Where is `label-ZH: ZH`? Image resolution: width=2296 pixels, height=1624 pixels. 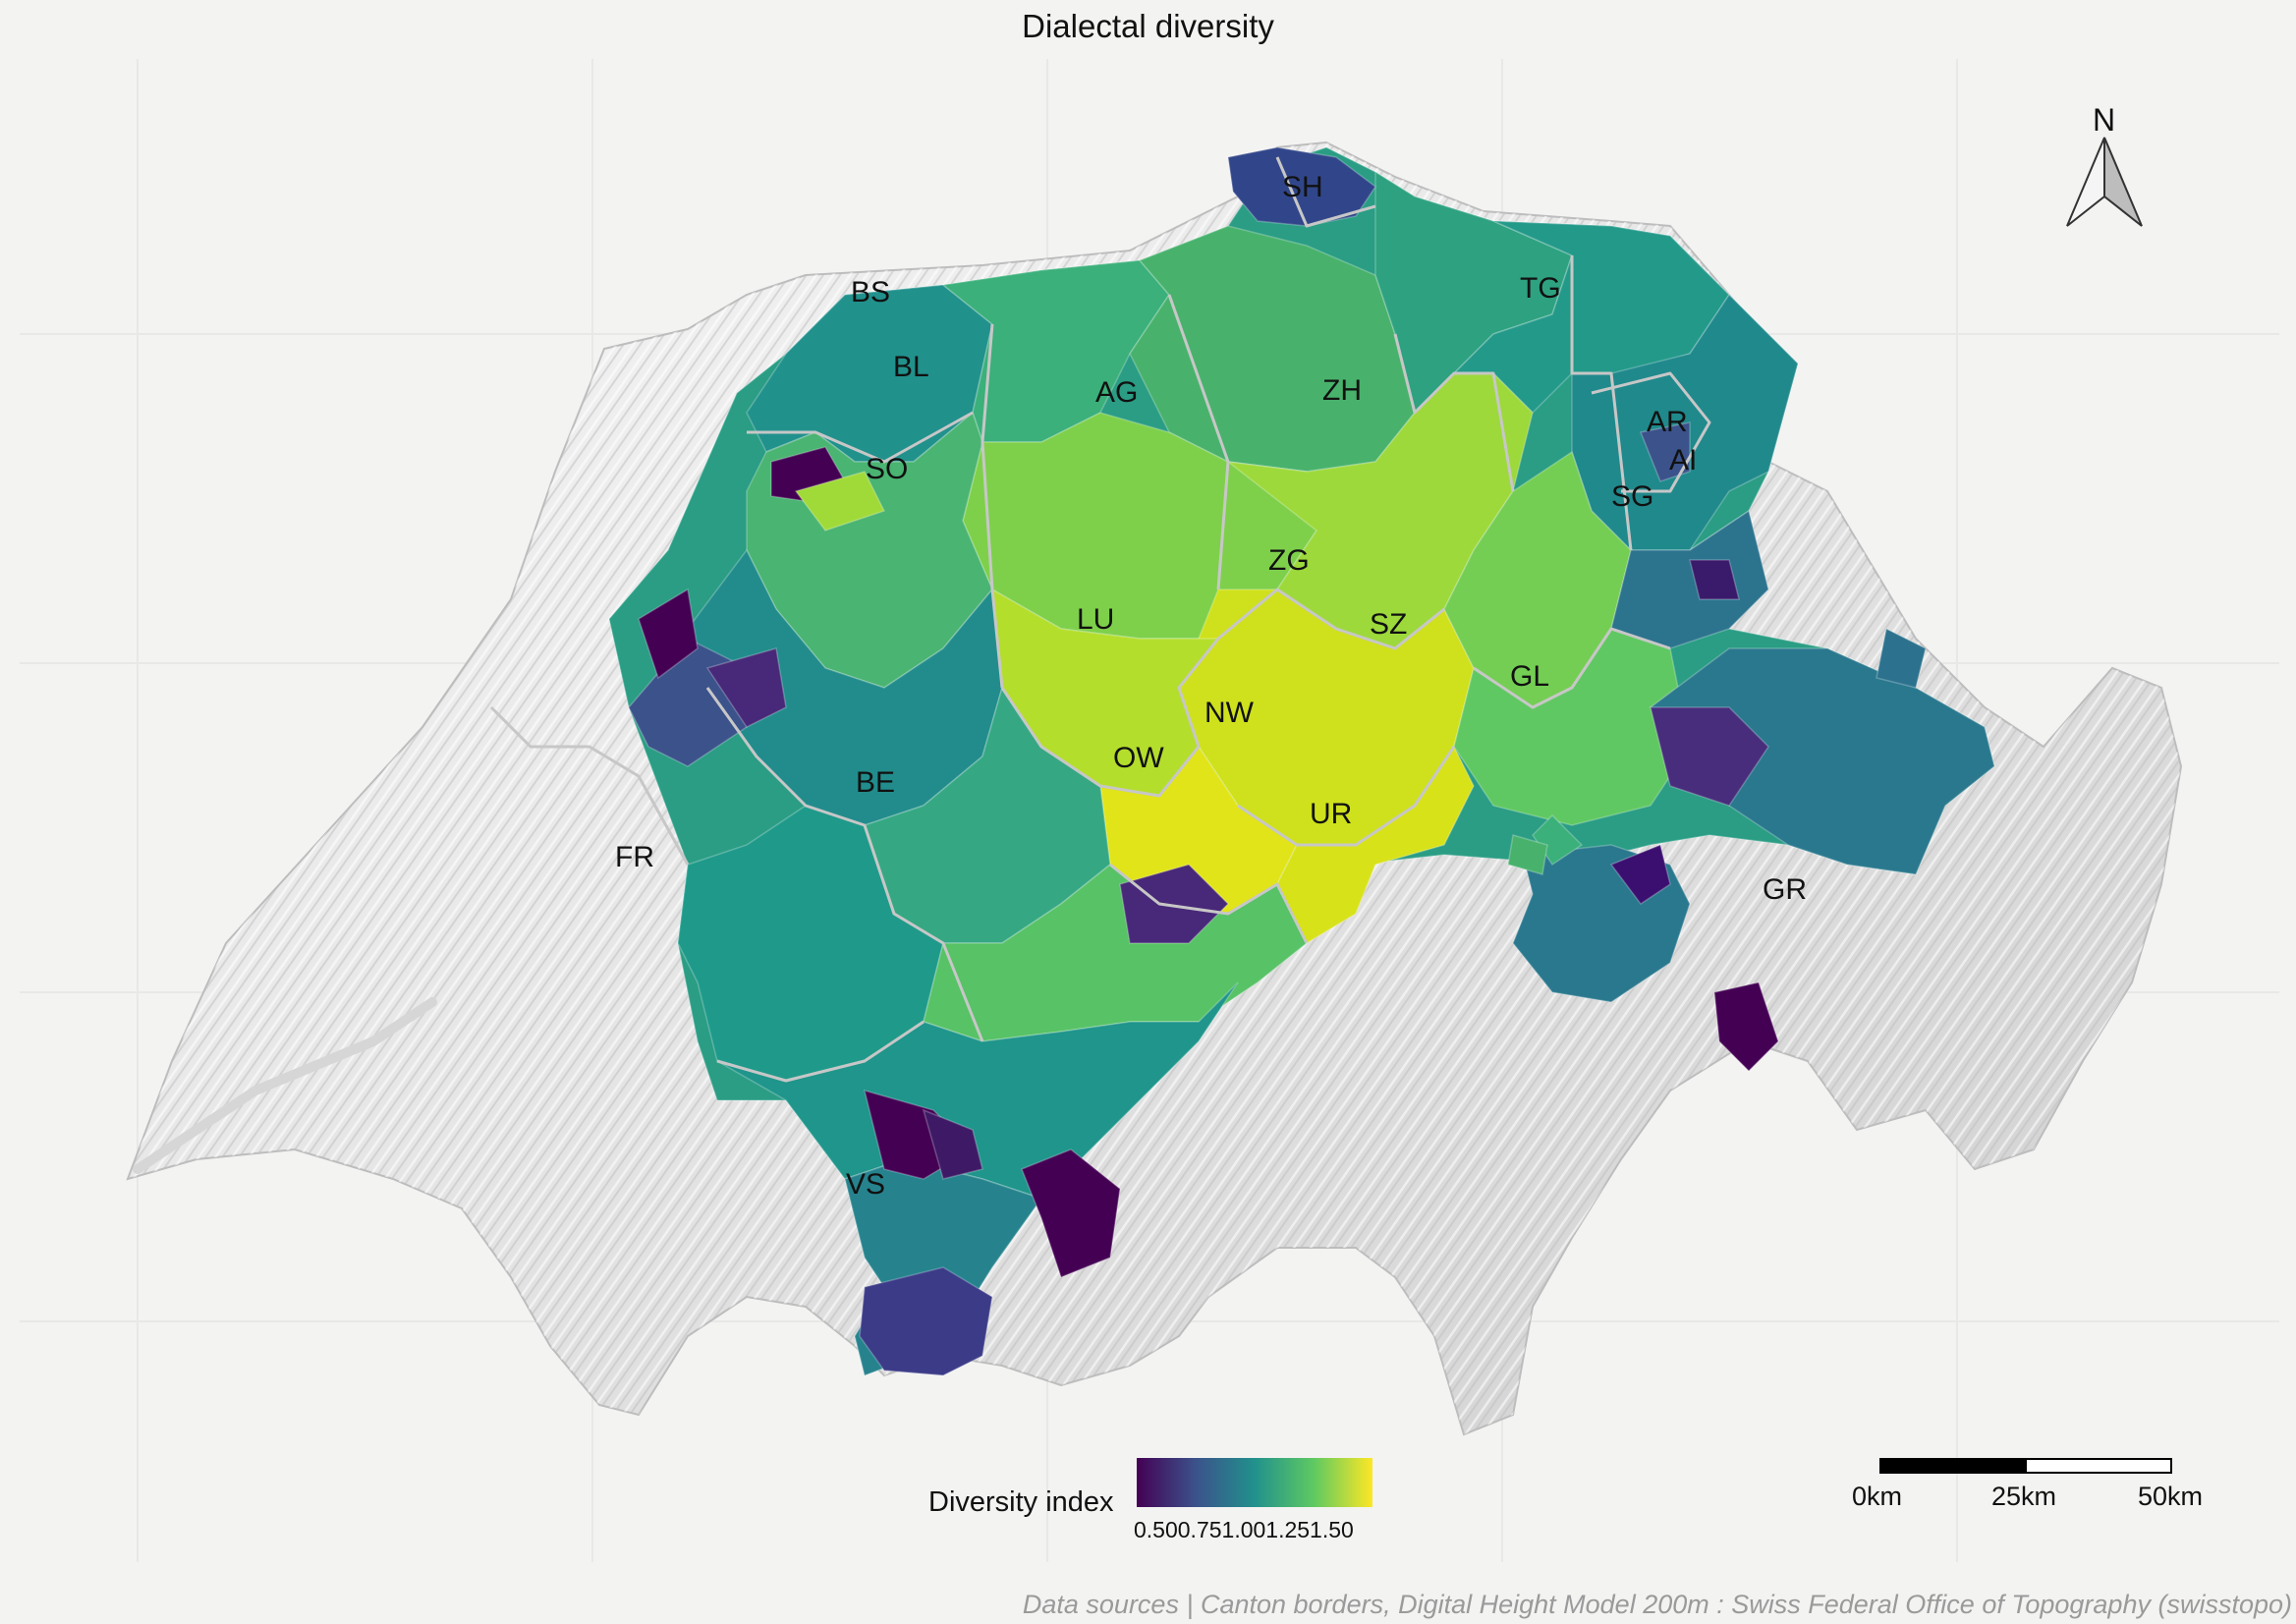
label-ZH: ZH is located at coordinates (1342, 390).